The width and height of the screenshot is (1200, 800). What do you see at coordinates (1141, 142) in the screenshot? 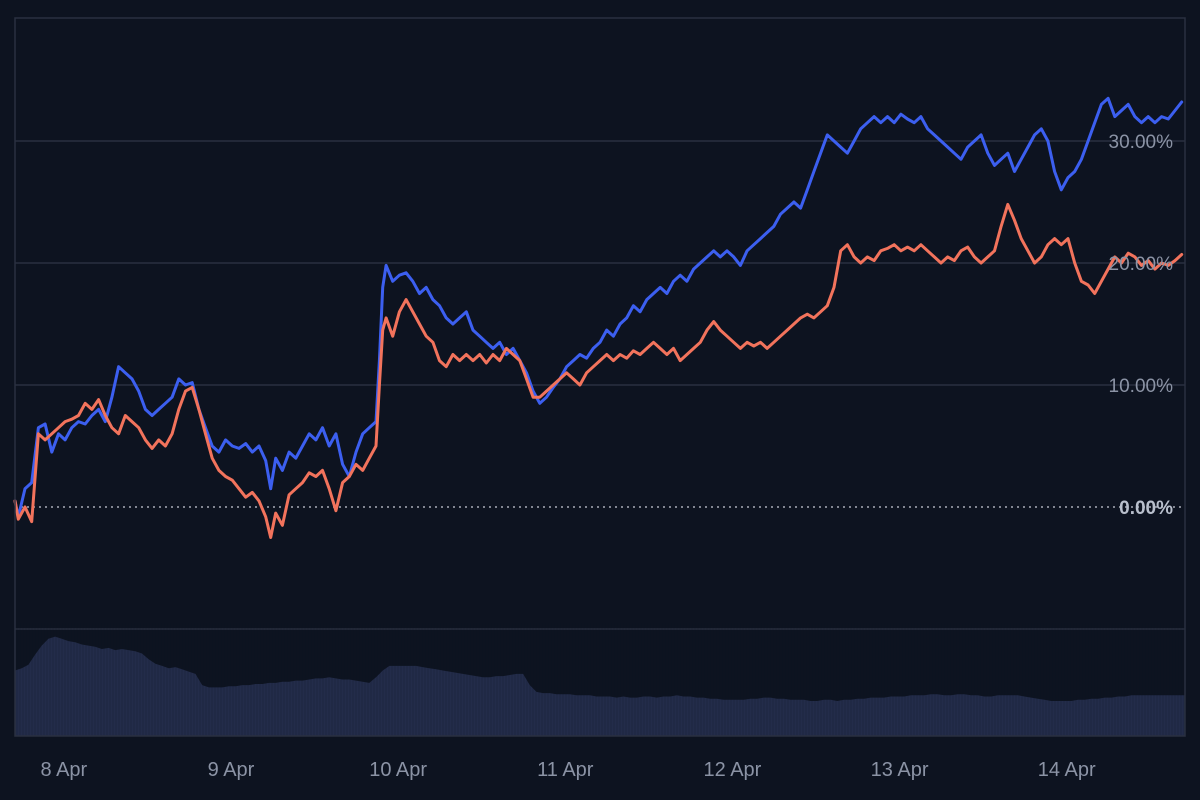
I see `y-tick-label-3: 30.00%` at bounding box center [1141, 142].